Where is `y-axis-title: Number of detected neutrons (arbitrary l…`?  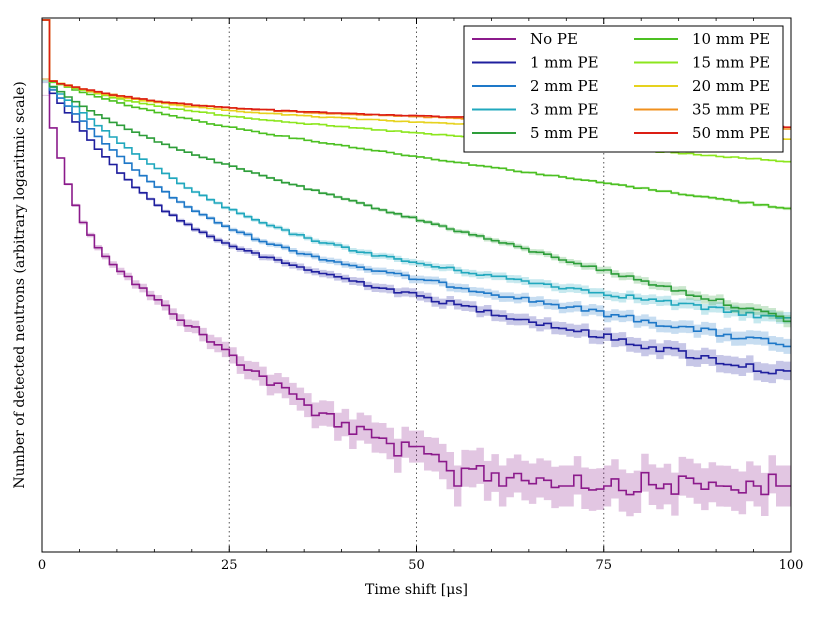
y-axis-title: Number of detected neutrons (arbitrary l… is located at coordinates (20, 284).